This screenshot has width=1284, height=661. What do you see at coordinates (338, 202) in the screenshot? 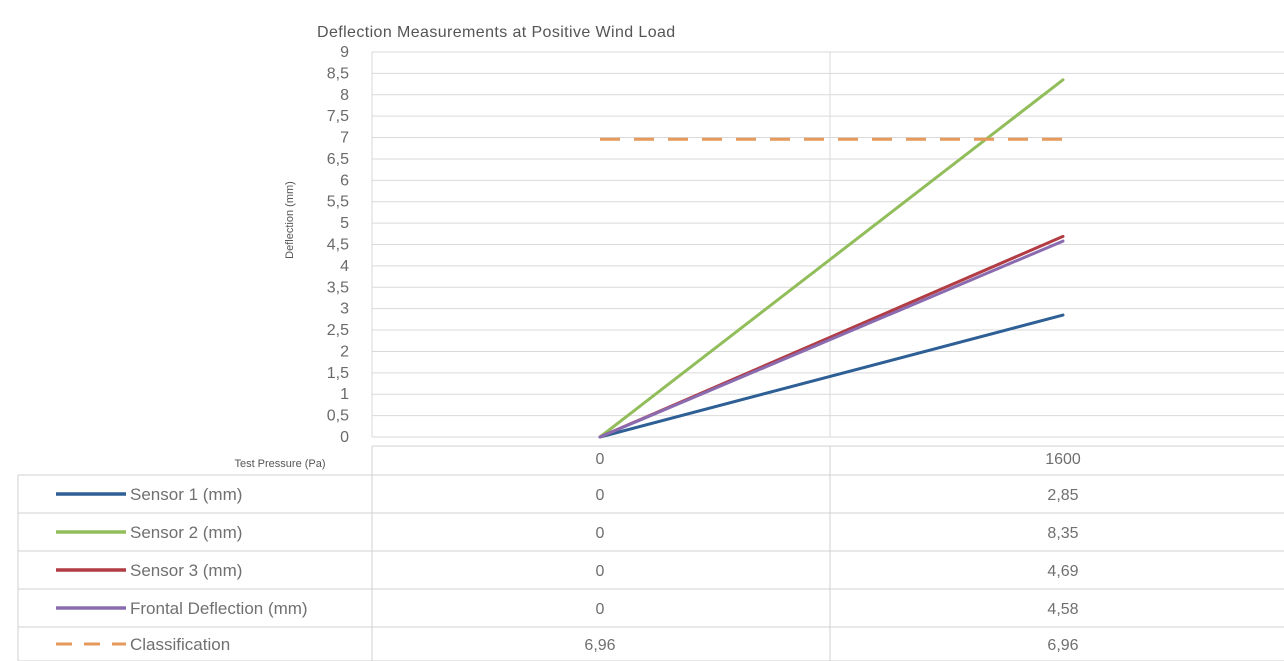
I see `y-tick-label: 5,5` at bounding box center [338, 202].